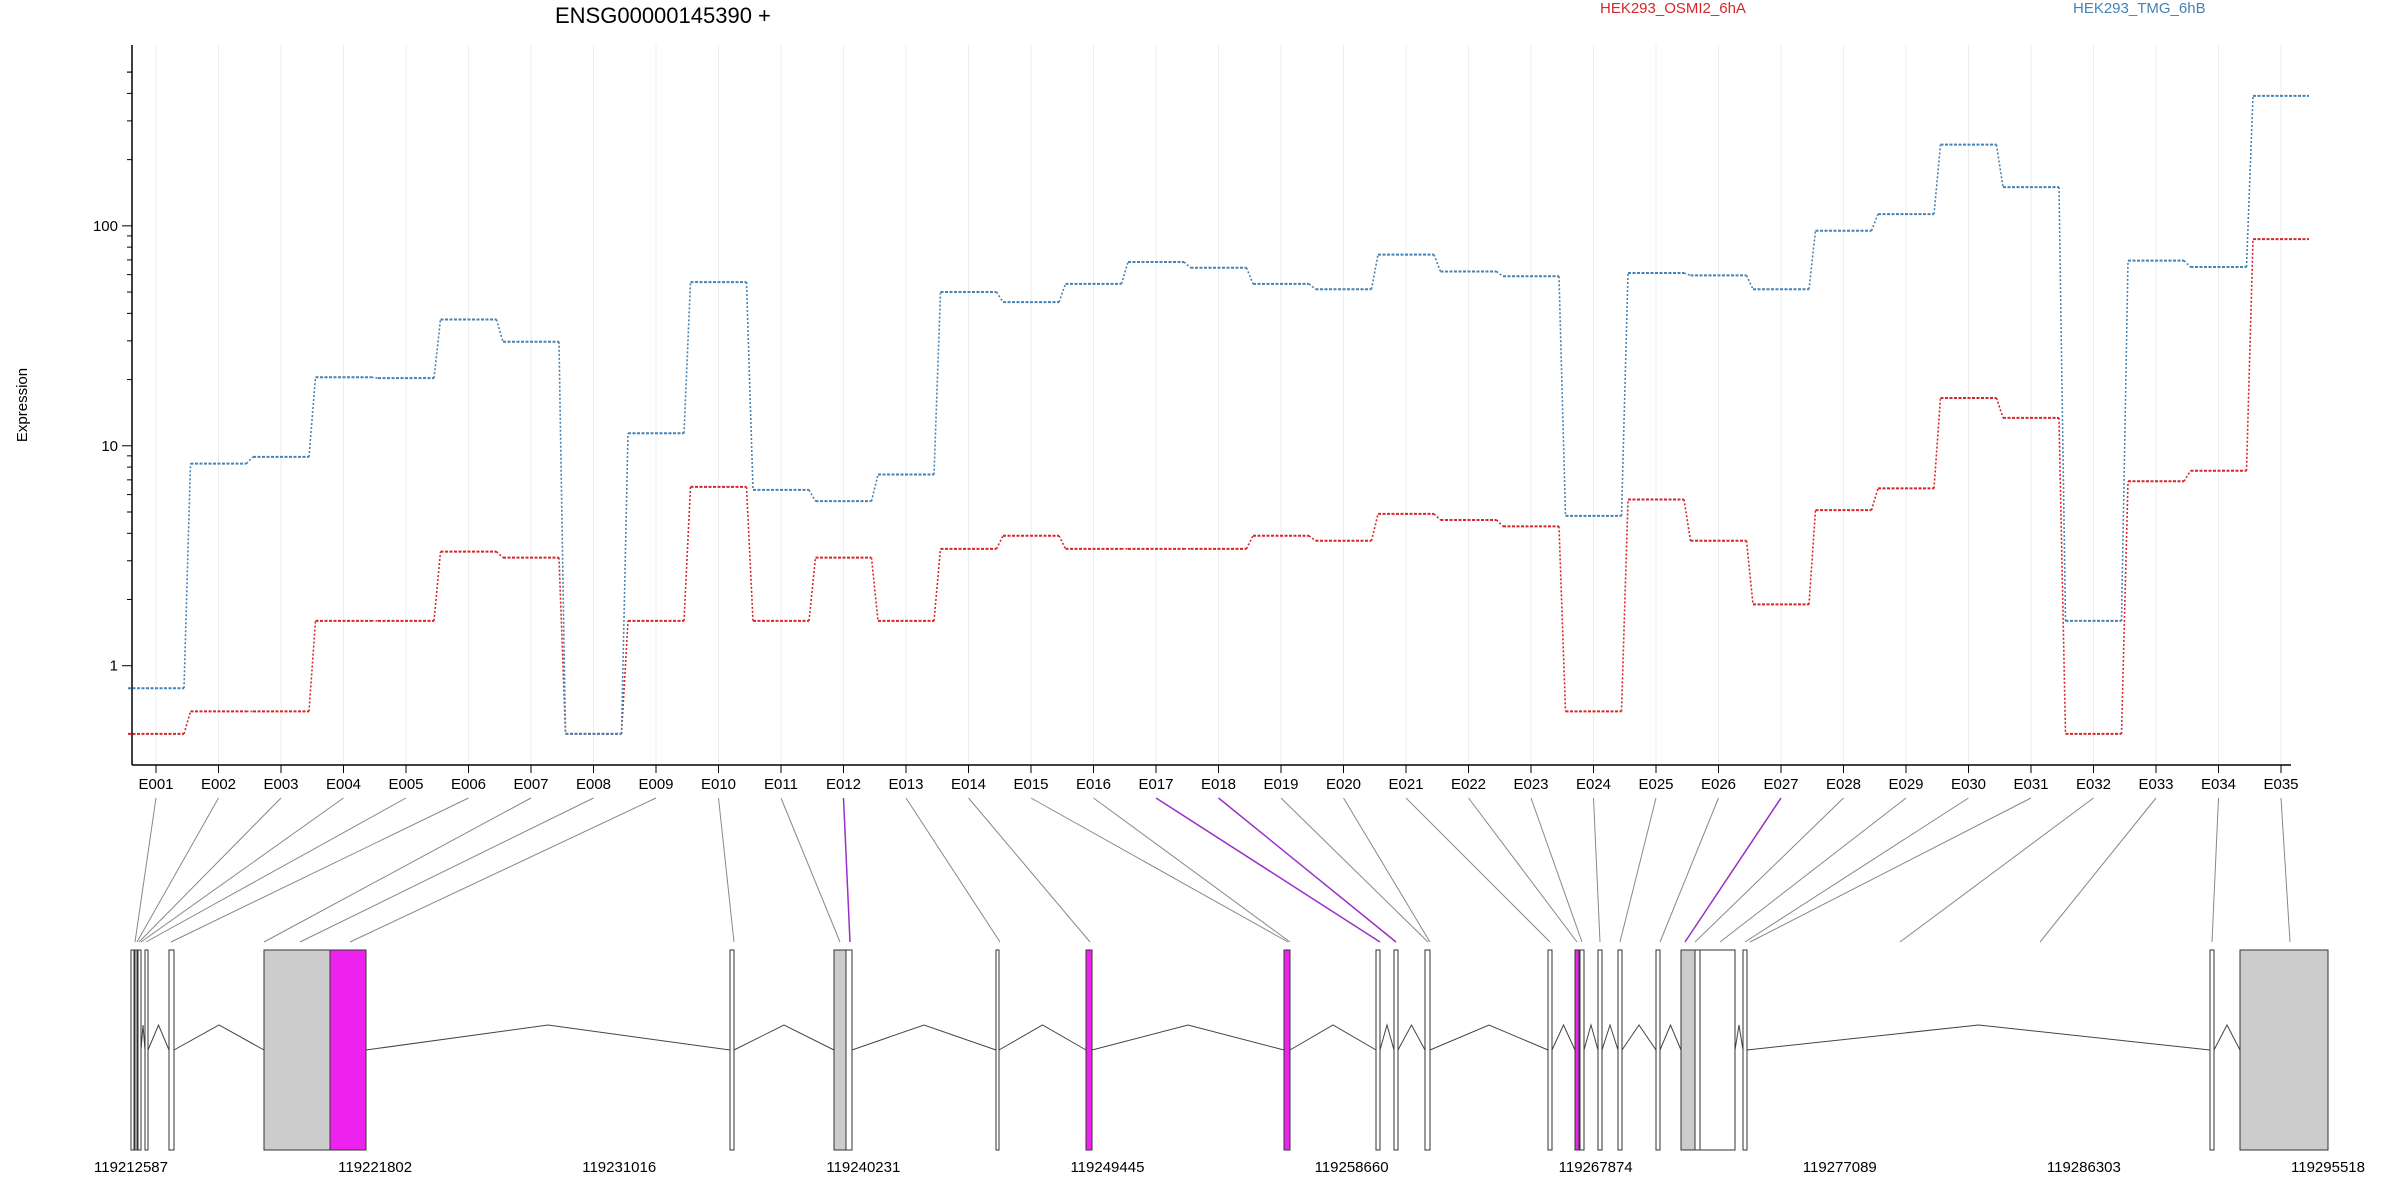  What do you see at coordinates (1030, 784) in the screenshot?
I see `x-tick-label-E015: E015` at bounding box center [1030, 784].